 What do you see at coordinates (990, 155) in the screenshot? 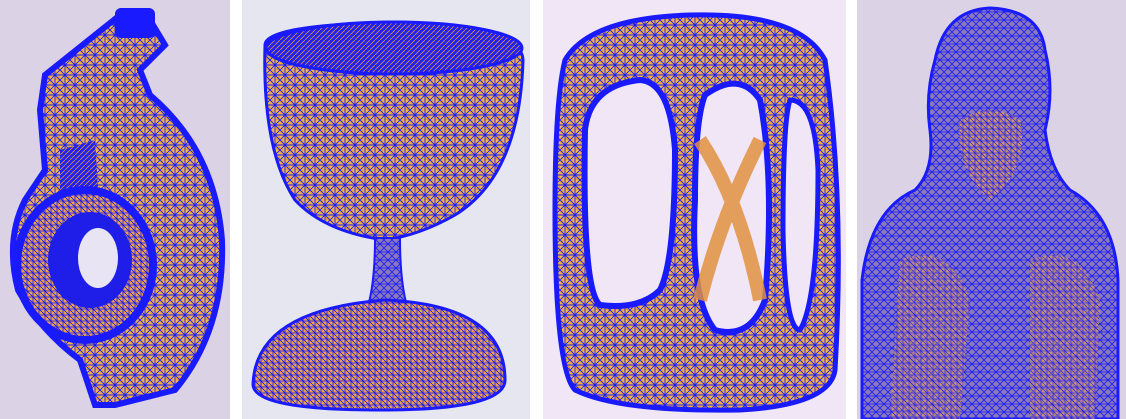
I see `mesh-face` at bounding box center [990, 155].